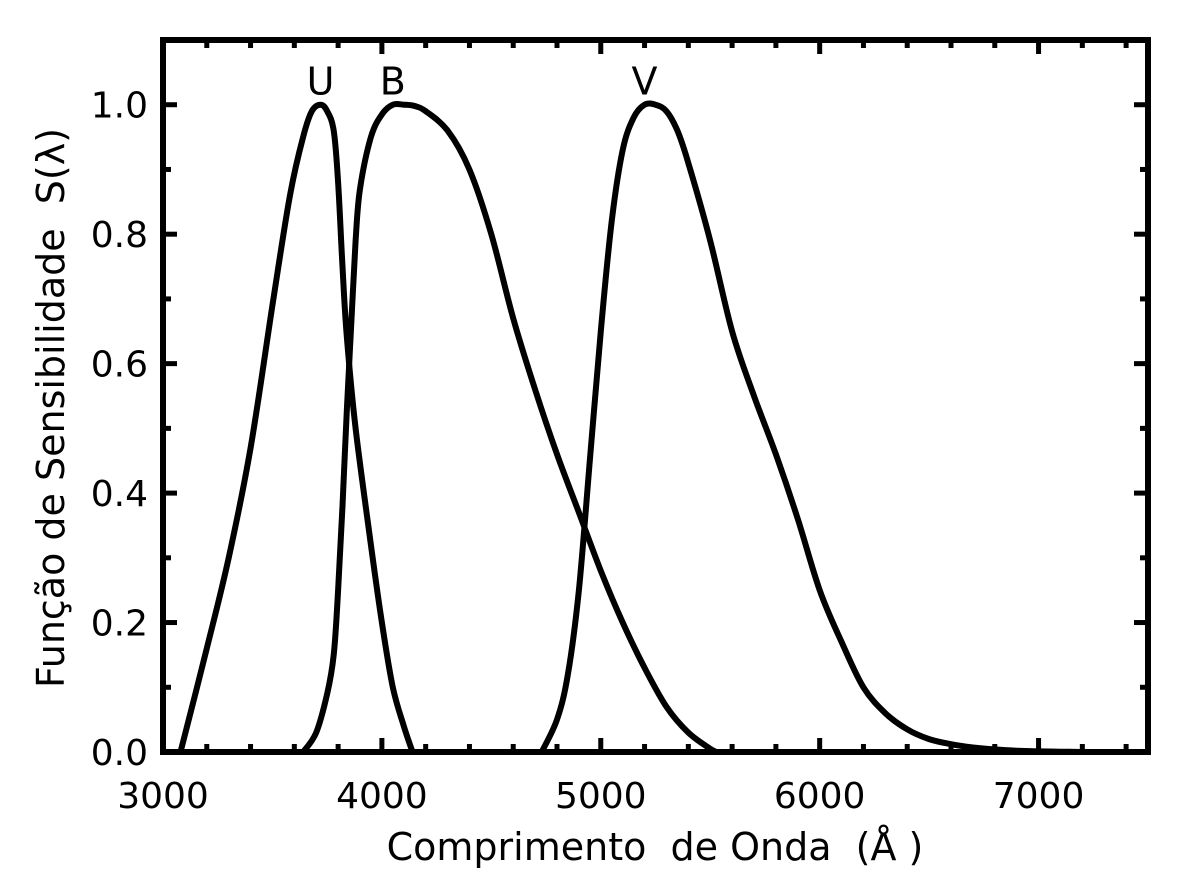  I want to click on series-u-line, so click(296, 428).